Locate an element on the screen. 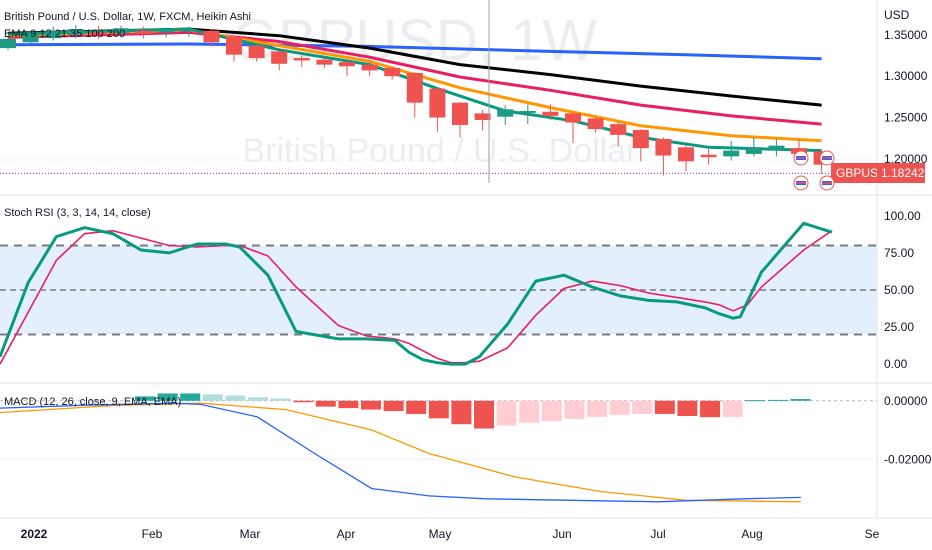  time-axis-label: May is located at coordinates (440, 534).